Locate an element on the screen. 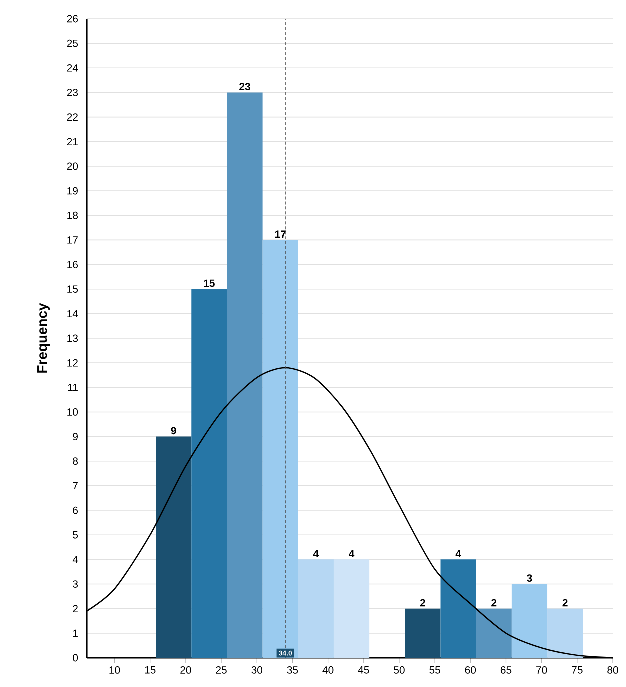 This screenshot has width=626, height=687. x-tick-label: 25 is located at coordinates (221, 670).